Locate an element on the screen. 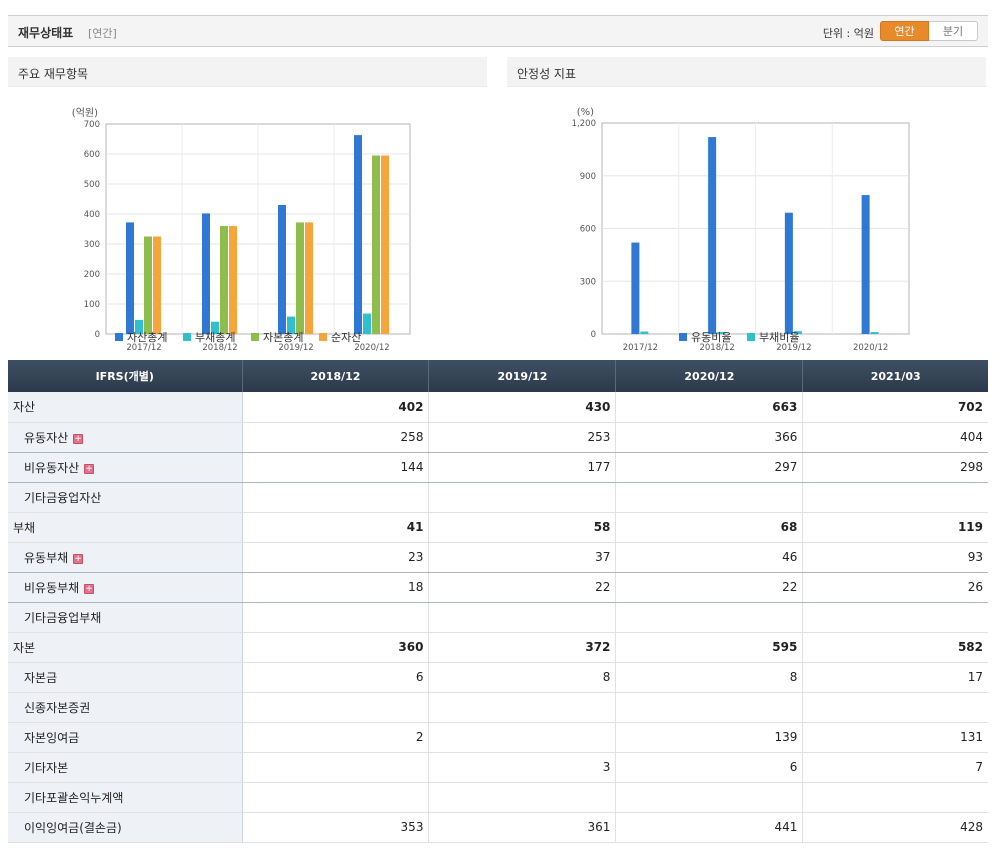 The height and width of the screenshot is (854, 996). row-label-text: 자본잉여금 is located at coordinates (52, 737).